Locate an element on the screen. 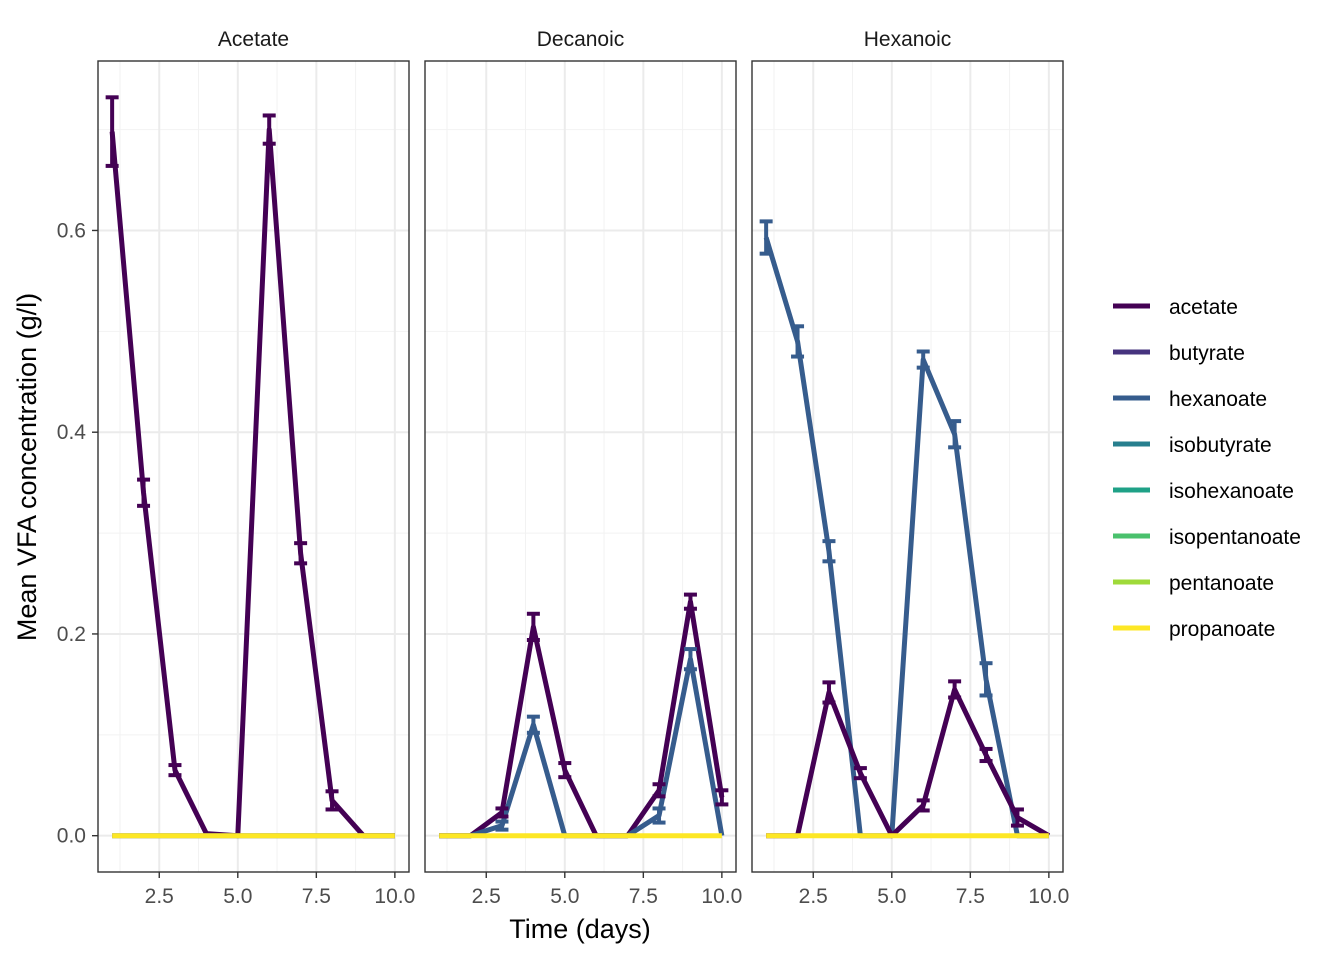  legend-label-propanoate: propanoate is located at coordinates (1222, 629).